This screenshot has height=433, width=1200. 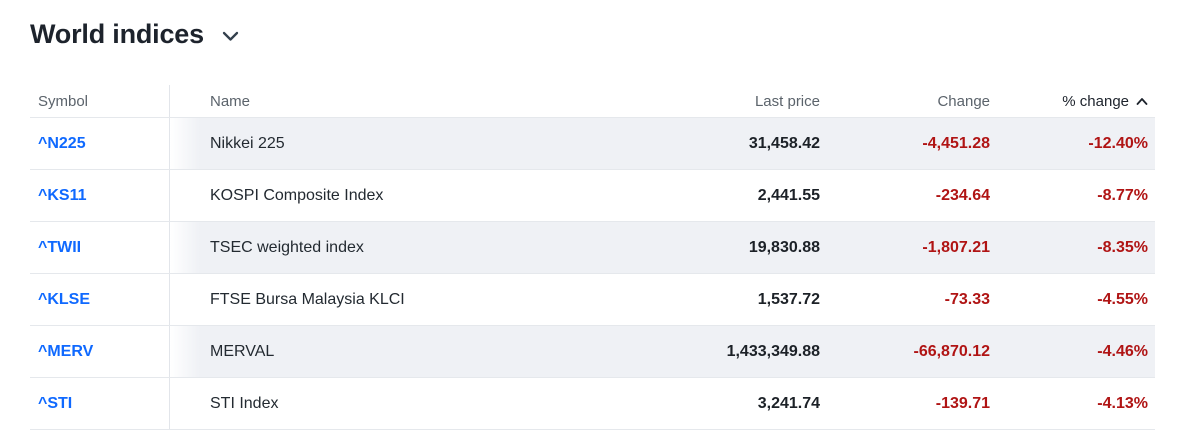 I want to click on last-price: 2,441.55, so click(x=788, y=195).